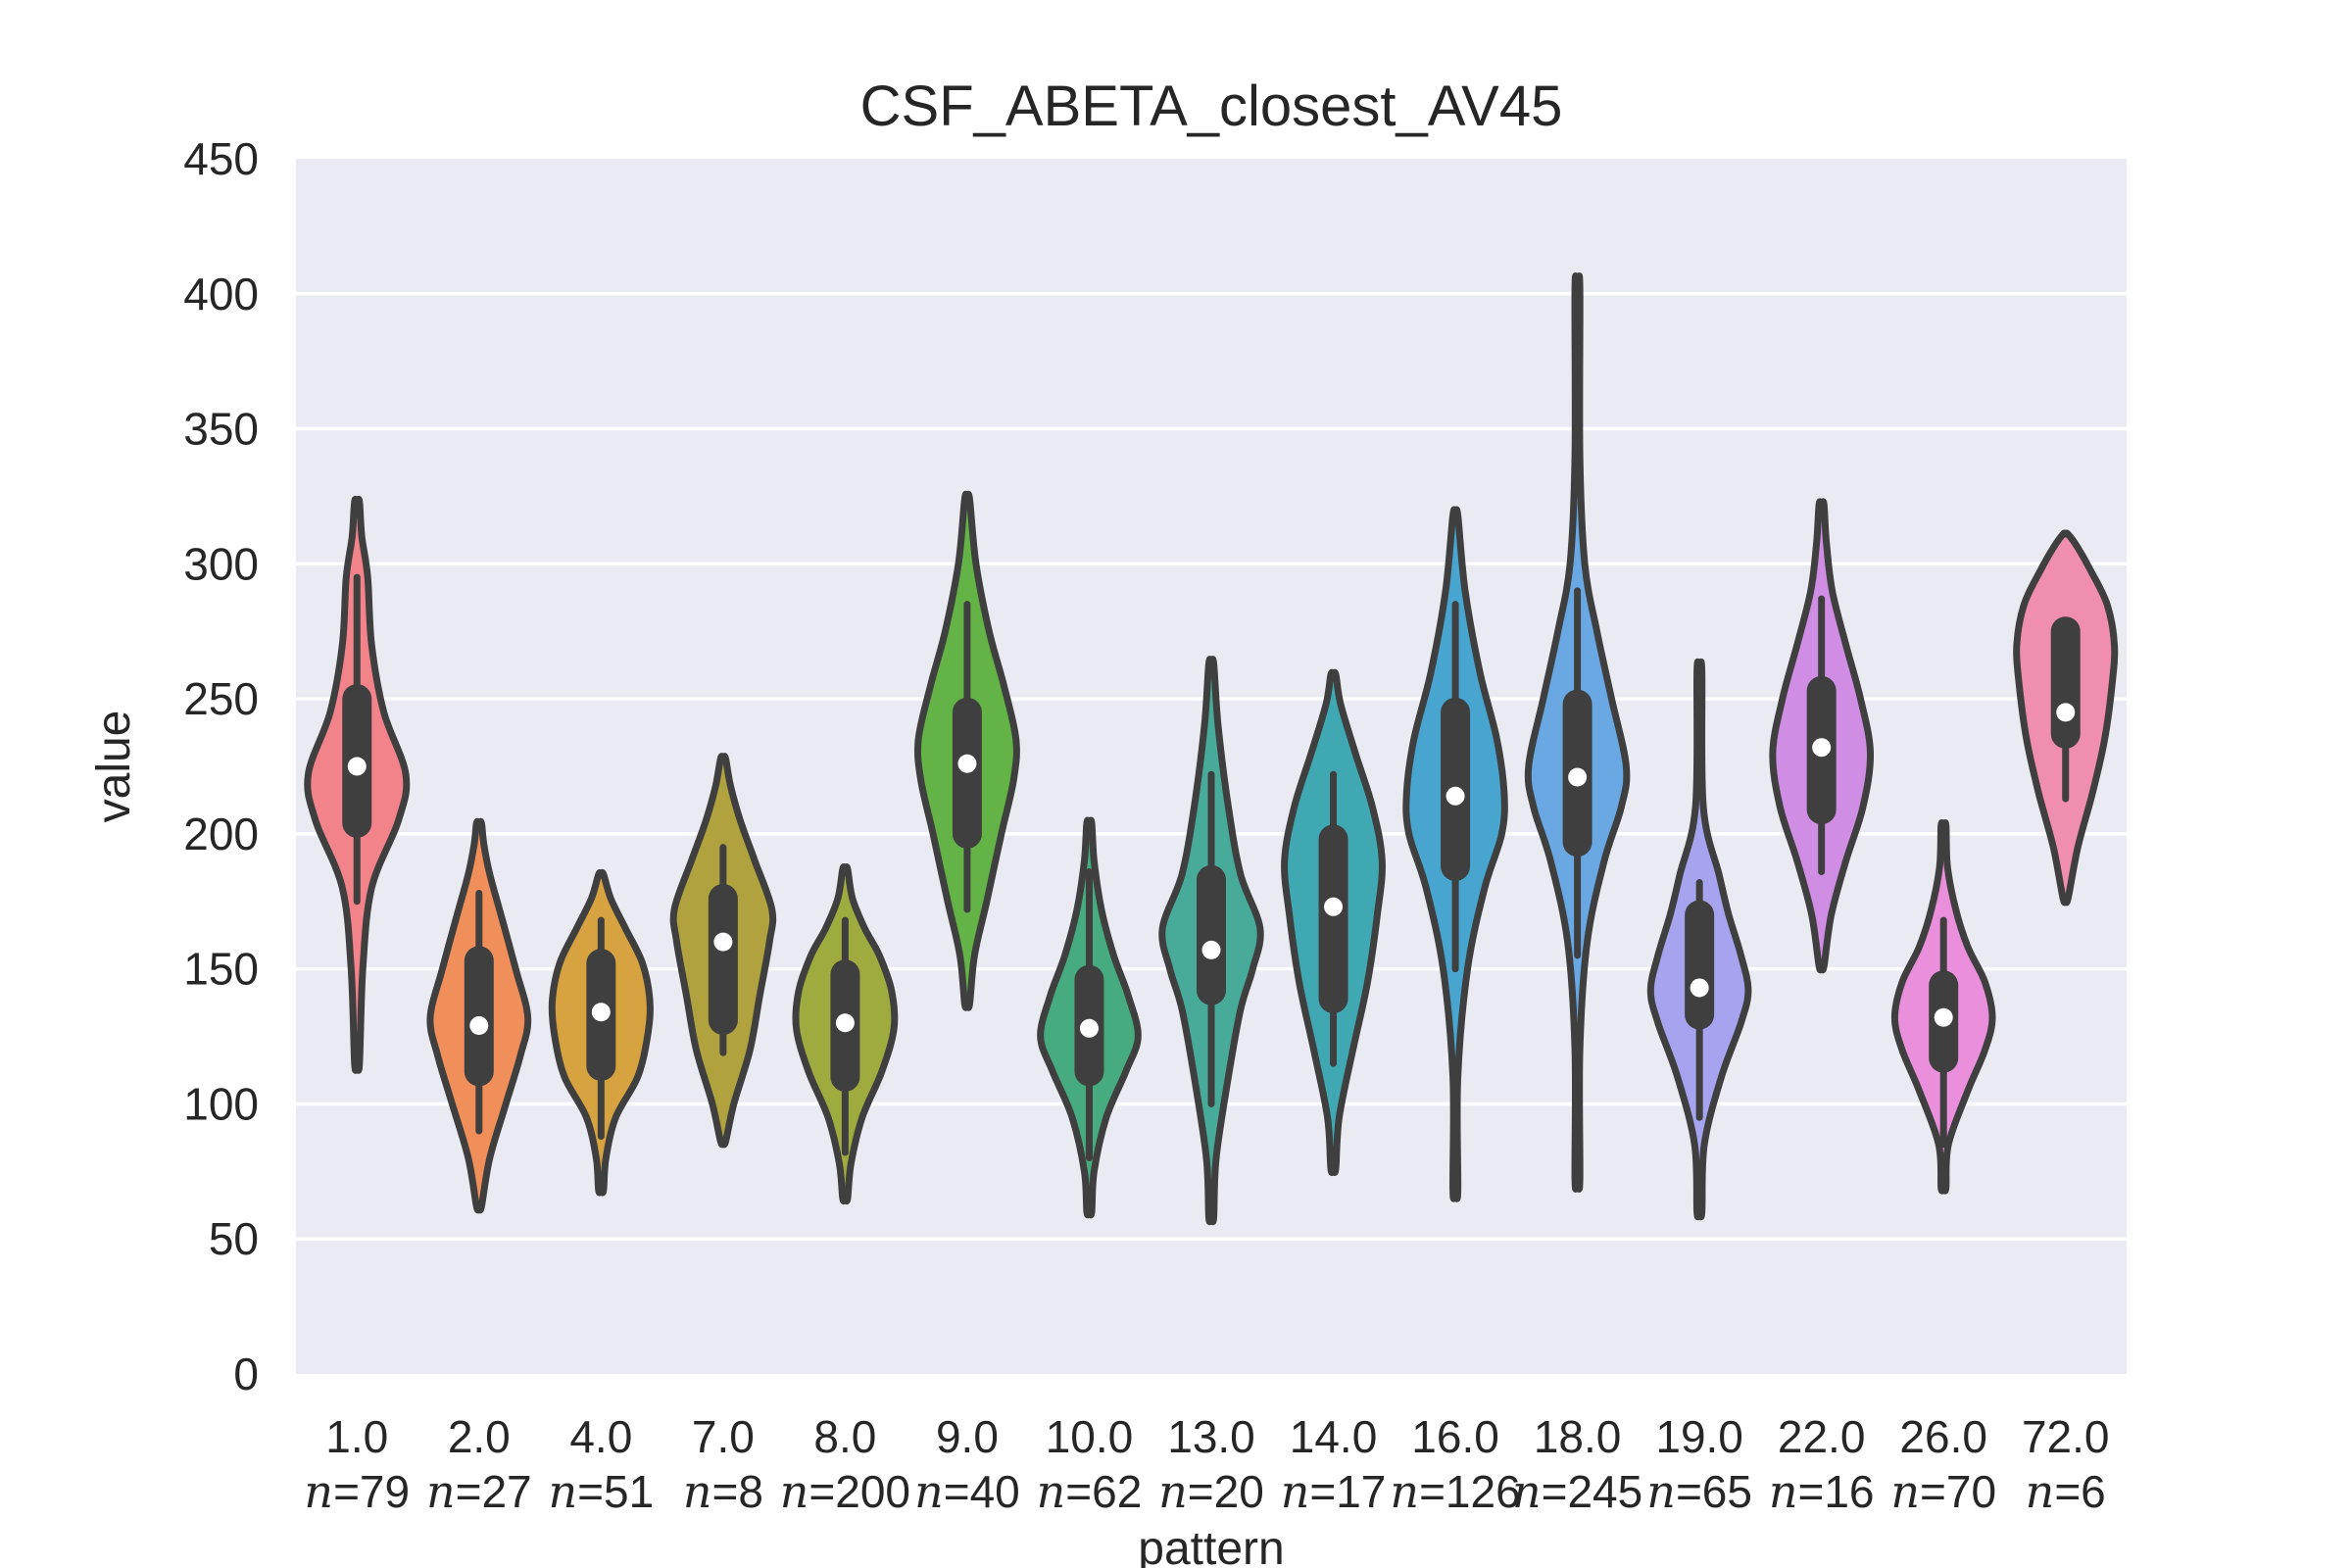 This screenshot has width=2352, height=1568. I want to click on violin-72.0, so click(2066, 717).